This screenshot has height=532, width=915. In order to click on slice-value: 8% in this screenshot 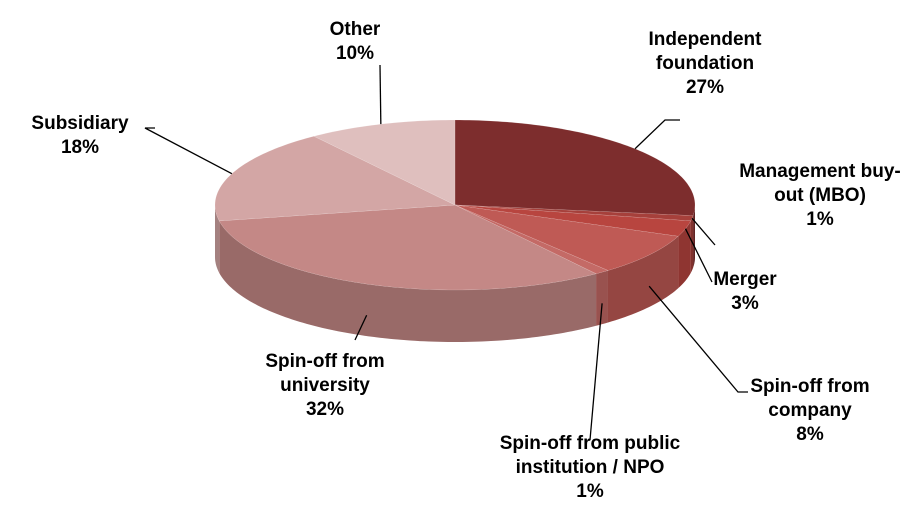, I will do `click(810, 434)`.